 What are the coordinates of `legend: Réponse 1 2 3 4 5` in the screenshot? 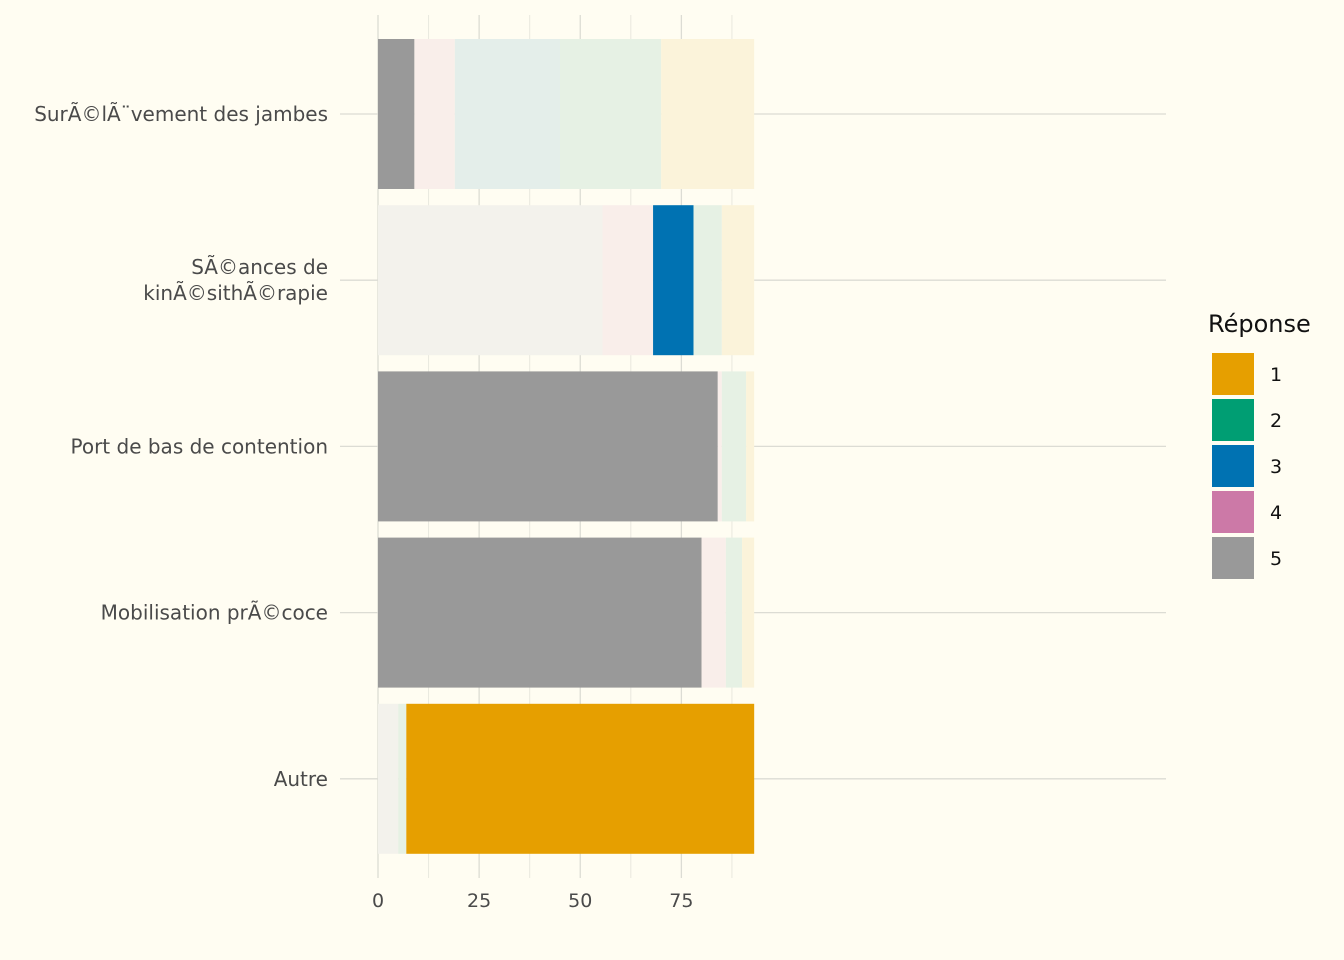 It's located at (1259, 444).